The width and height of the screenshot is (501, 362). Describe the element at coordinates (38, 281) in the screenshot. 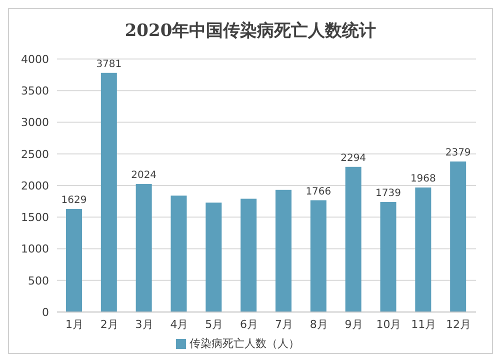

I see `y-tick-label: 500` at that location.